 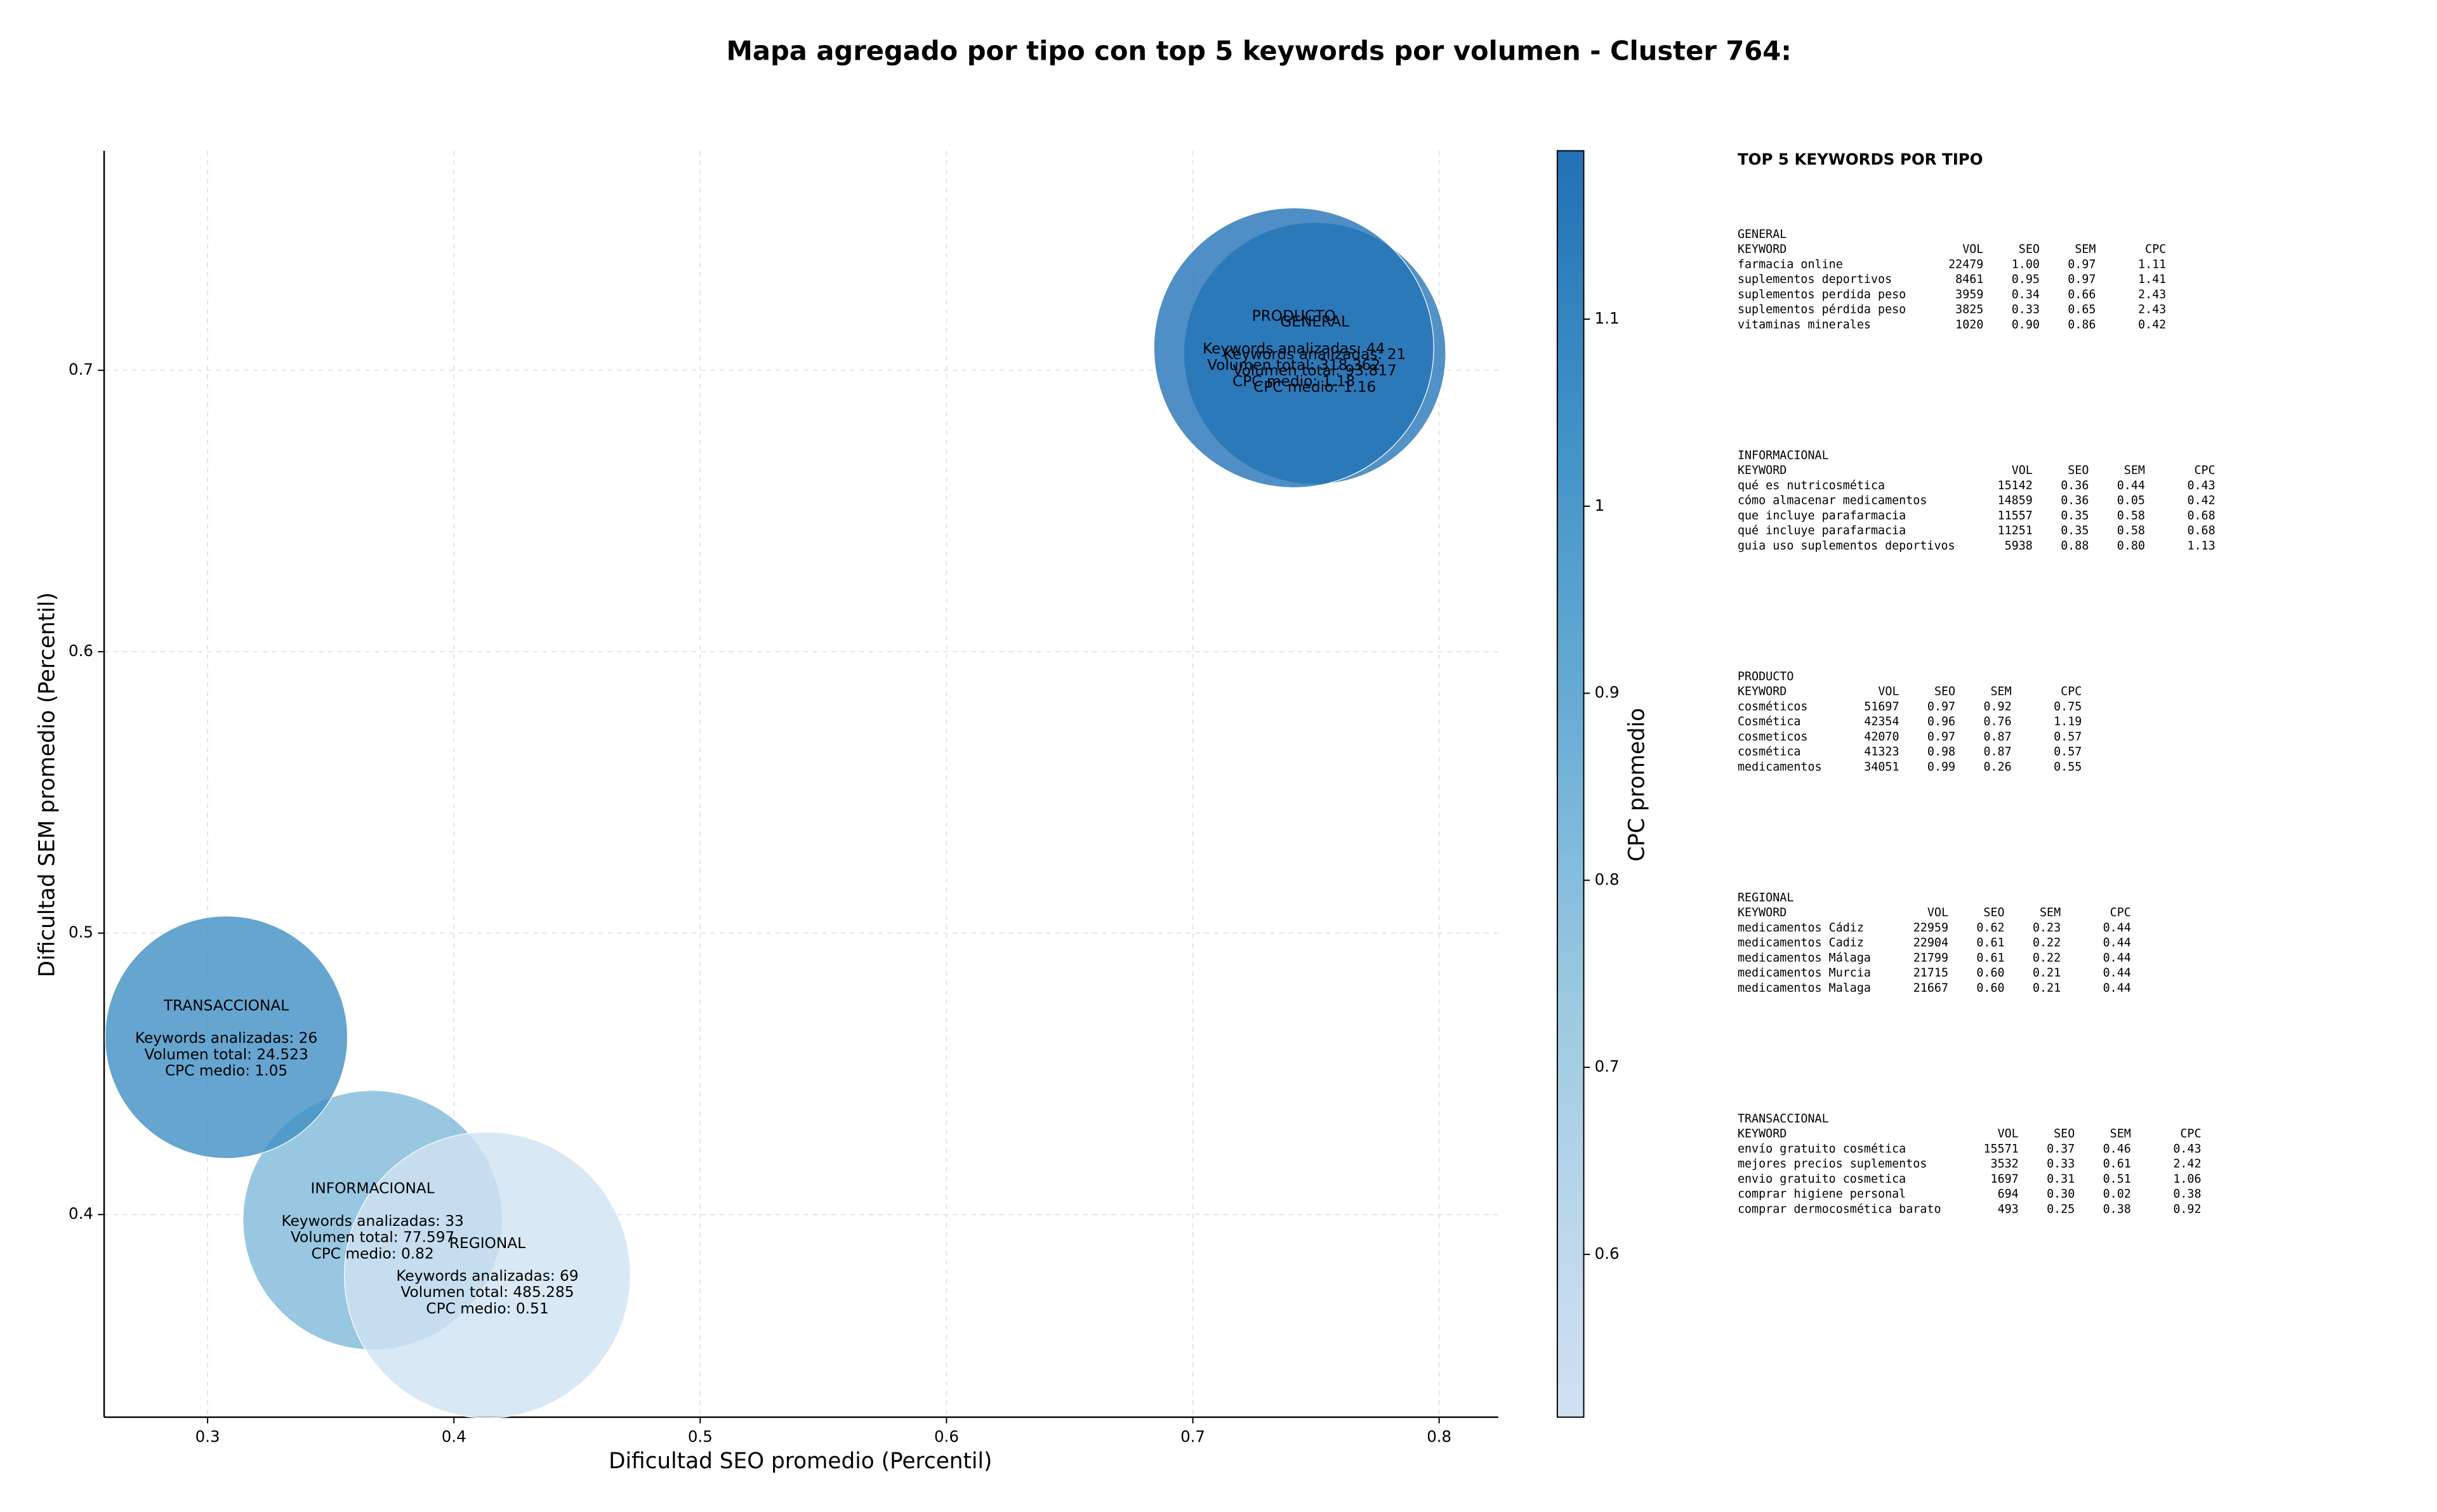 What do you see at coordinates (2026, 310) in the screenshot?
I see `table-cell: 0.33` at bounding box center [2026, 310].